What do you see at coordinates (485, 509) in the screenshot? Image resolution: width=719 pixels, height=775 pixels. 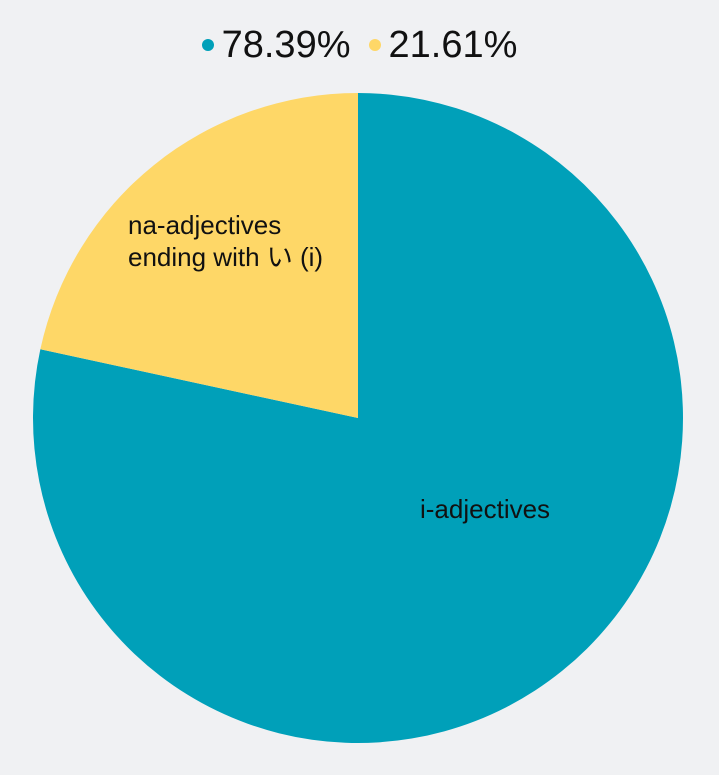 I see `slice-label-0: i-adjectives` at bounding box center [485, 509].